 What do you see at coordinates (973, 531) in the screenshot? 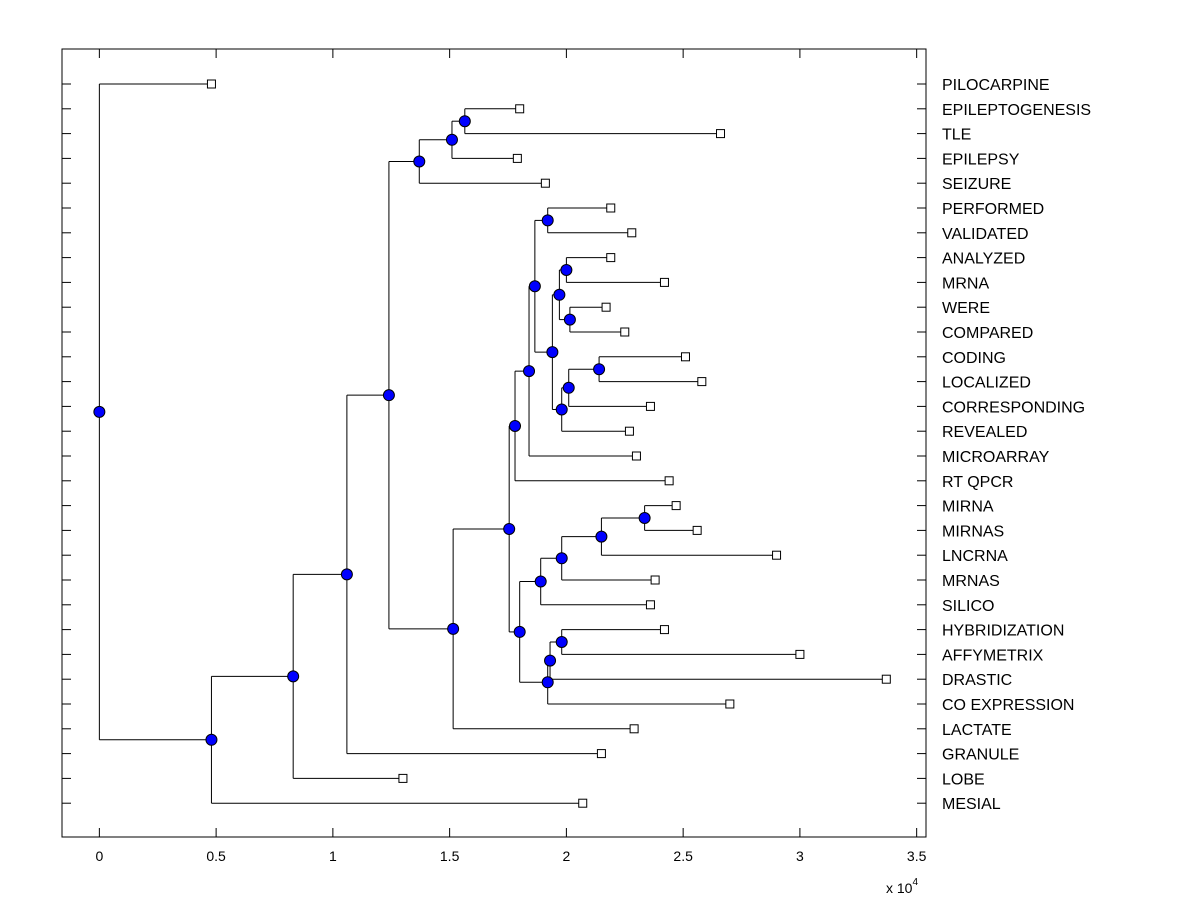
I see `leaf-label-mirnas: MIRNAS` at bounding box center [973, 531].